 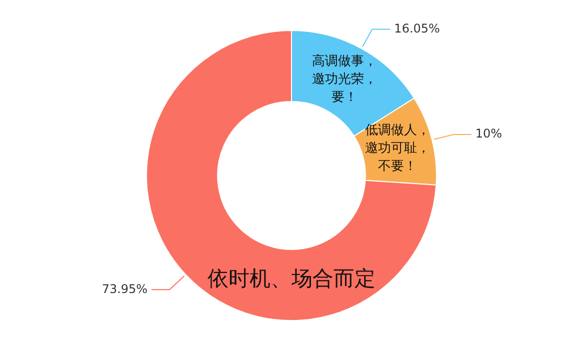 I want to click on slice-label: 低调做人，邀功可耻，不要！, so click(x=397, y=148).